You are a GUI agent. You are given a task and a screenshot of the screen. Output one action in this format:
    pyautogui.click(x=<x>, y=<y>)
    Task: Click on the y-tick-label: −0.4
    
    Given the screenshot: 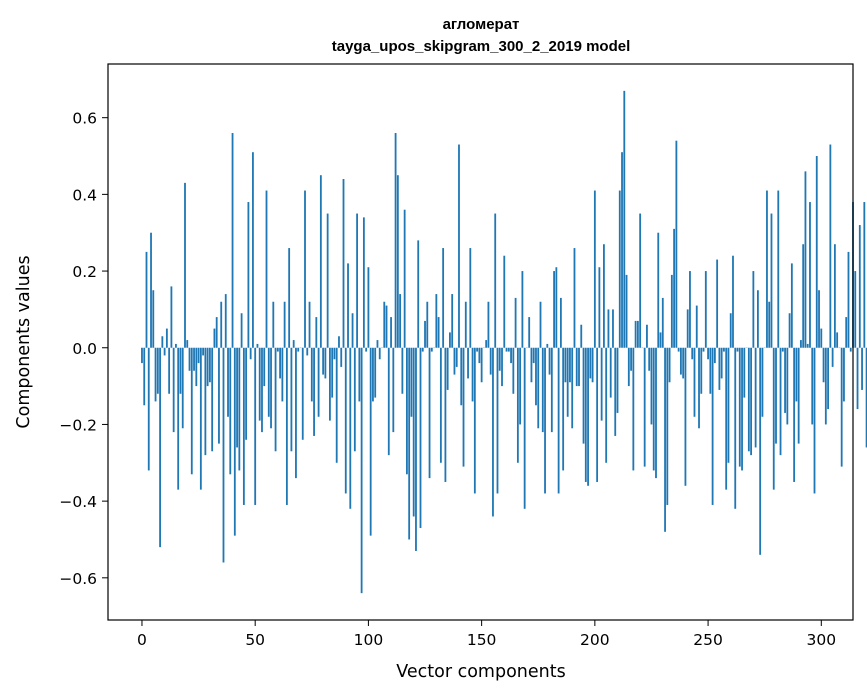 What is the action you would take?
    pyautogui.click(x=78, y=502)
    